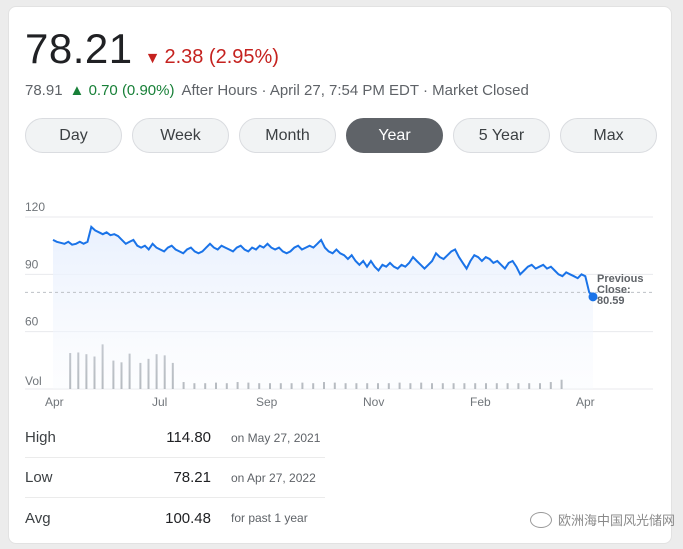 The width and height of the screenshot is (683, 549). Describe the element at coordinates (73, 135) in the screenshot. I see `tab-day: Day` at that location.